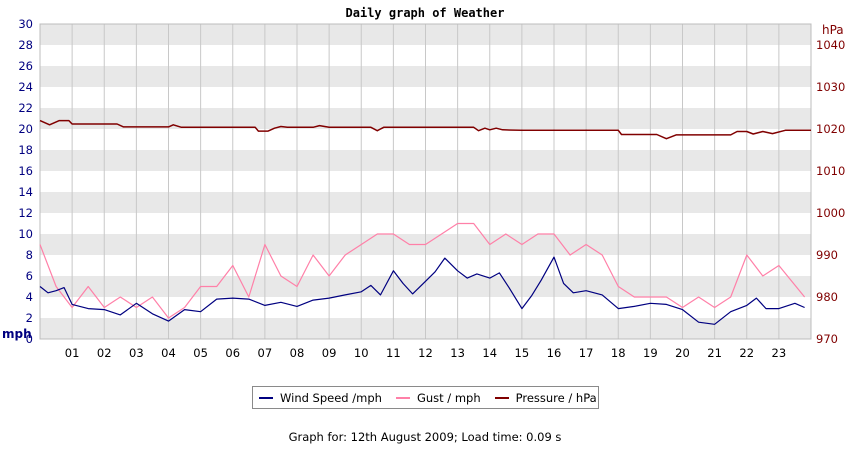 The height and width of the screenshot is (450, 850). What do you see at coordinates (17, 334) in the screenshot?
I see `left-axis-unit: mph` at bounding box center [17, 334].